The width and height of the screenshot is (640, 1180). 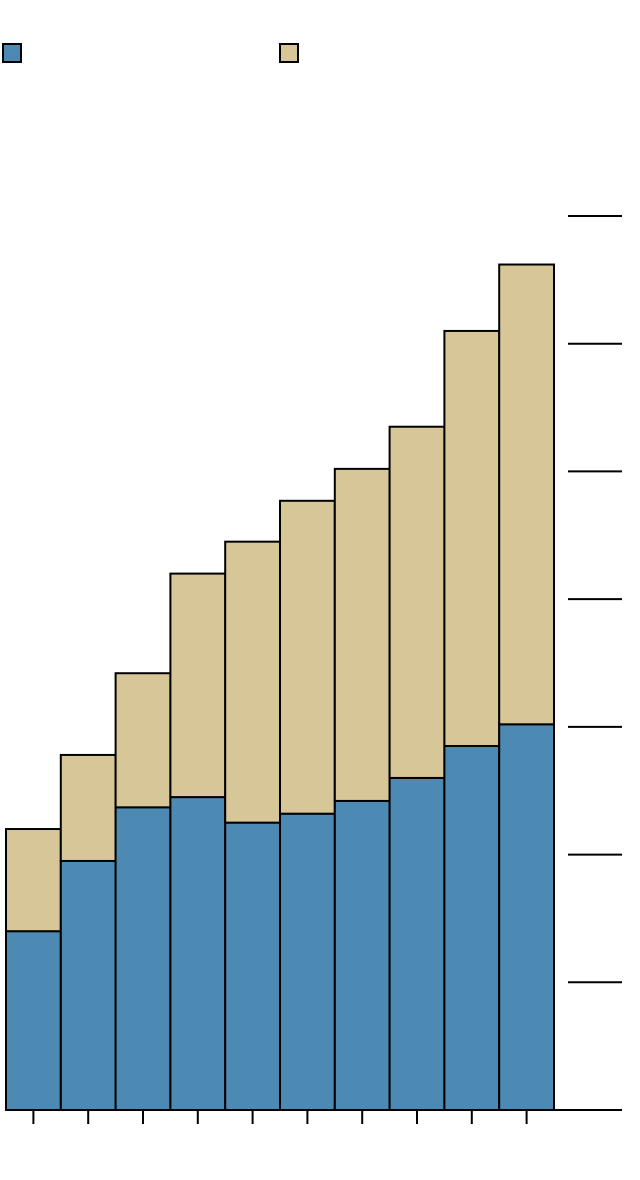 What do you see at coordinates (289, 53) in the screenshot?
I see `legend-swatch-series-b` at bounding box center [289, 53].